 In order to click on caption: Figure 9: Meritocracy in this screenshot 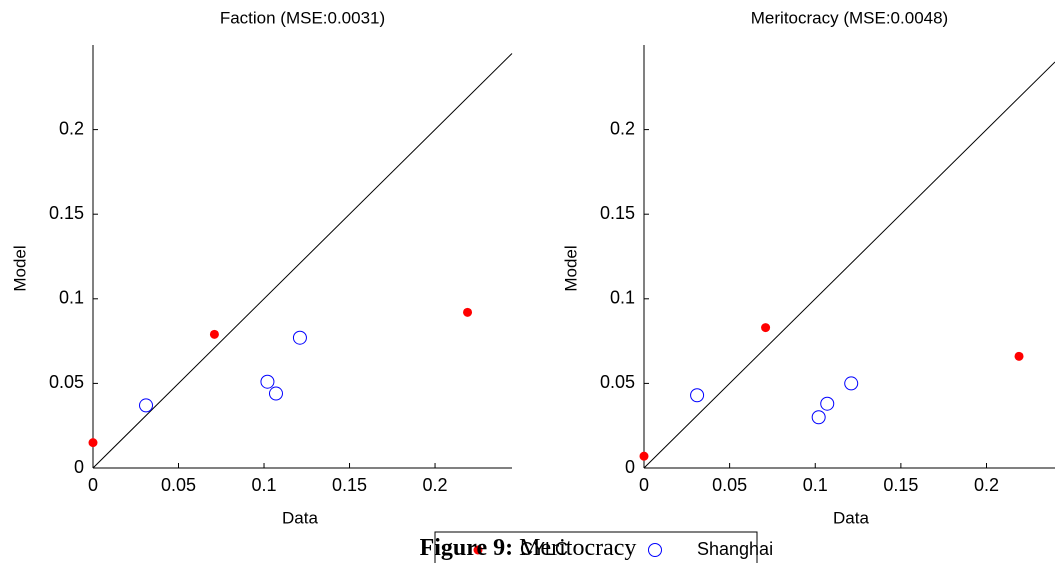, I will do `click(528, 548)`.